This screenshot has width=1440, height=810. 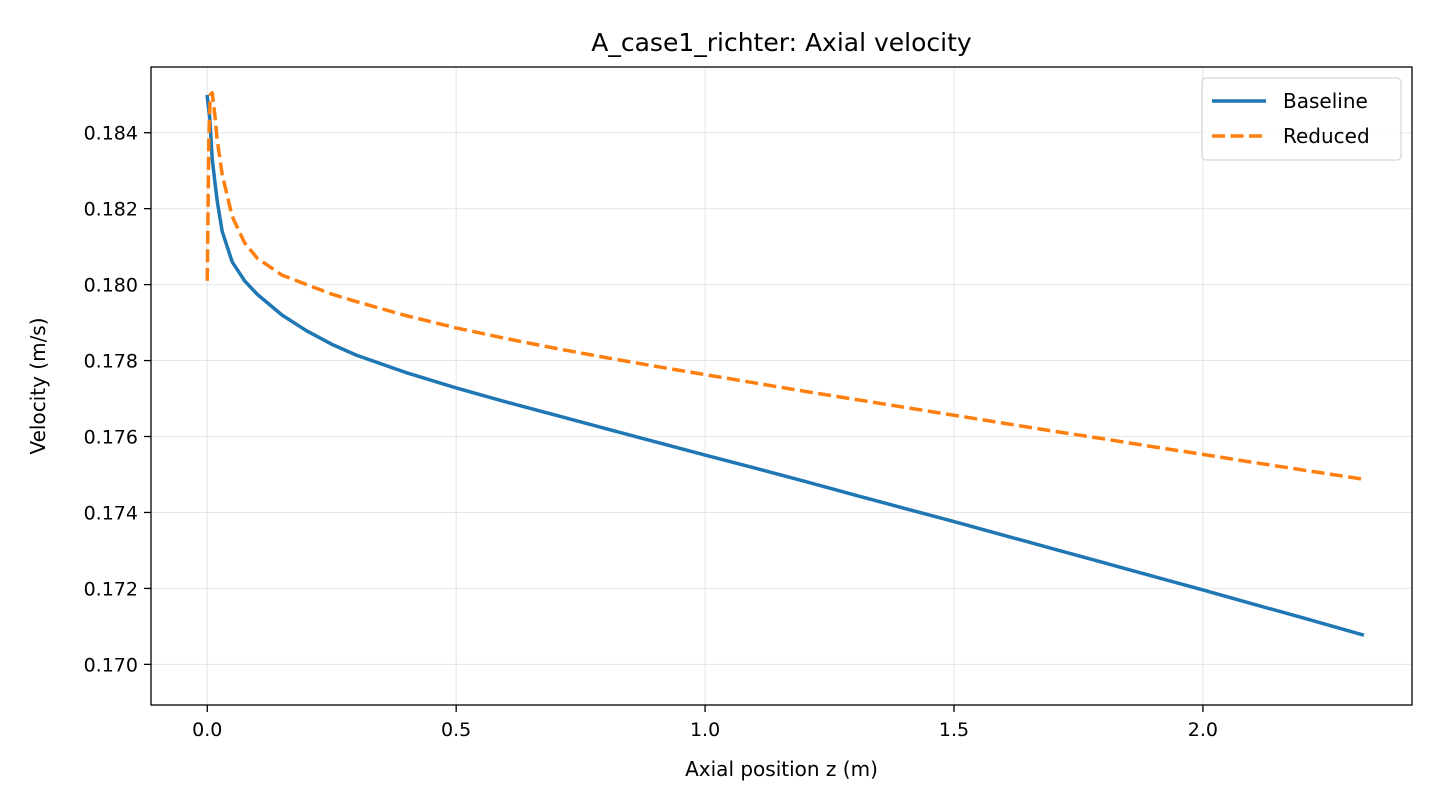 I want to click on y-tick-label: 0.170, so click(x=111, y=665).